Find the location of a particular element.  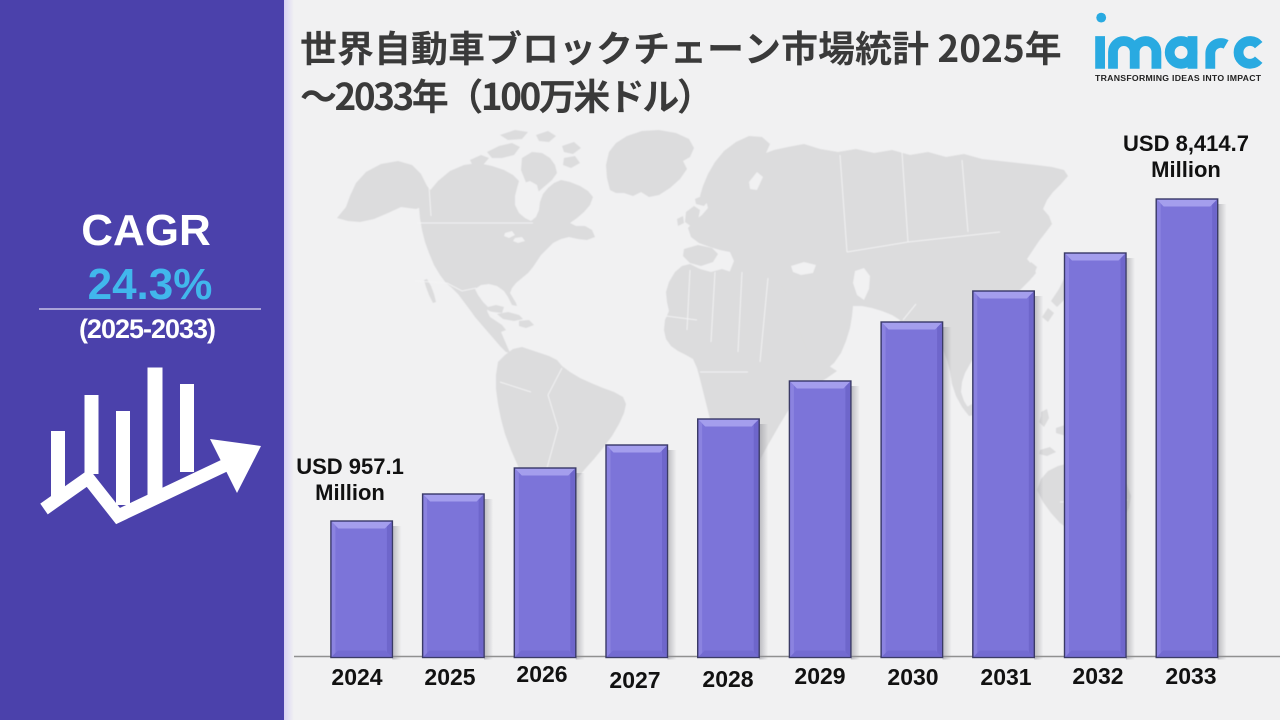

svg-text: TRANSFORMING IDEAS INTO IMPACT is located at coordinates (1178, 78).